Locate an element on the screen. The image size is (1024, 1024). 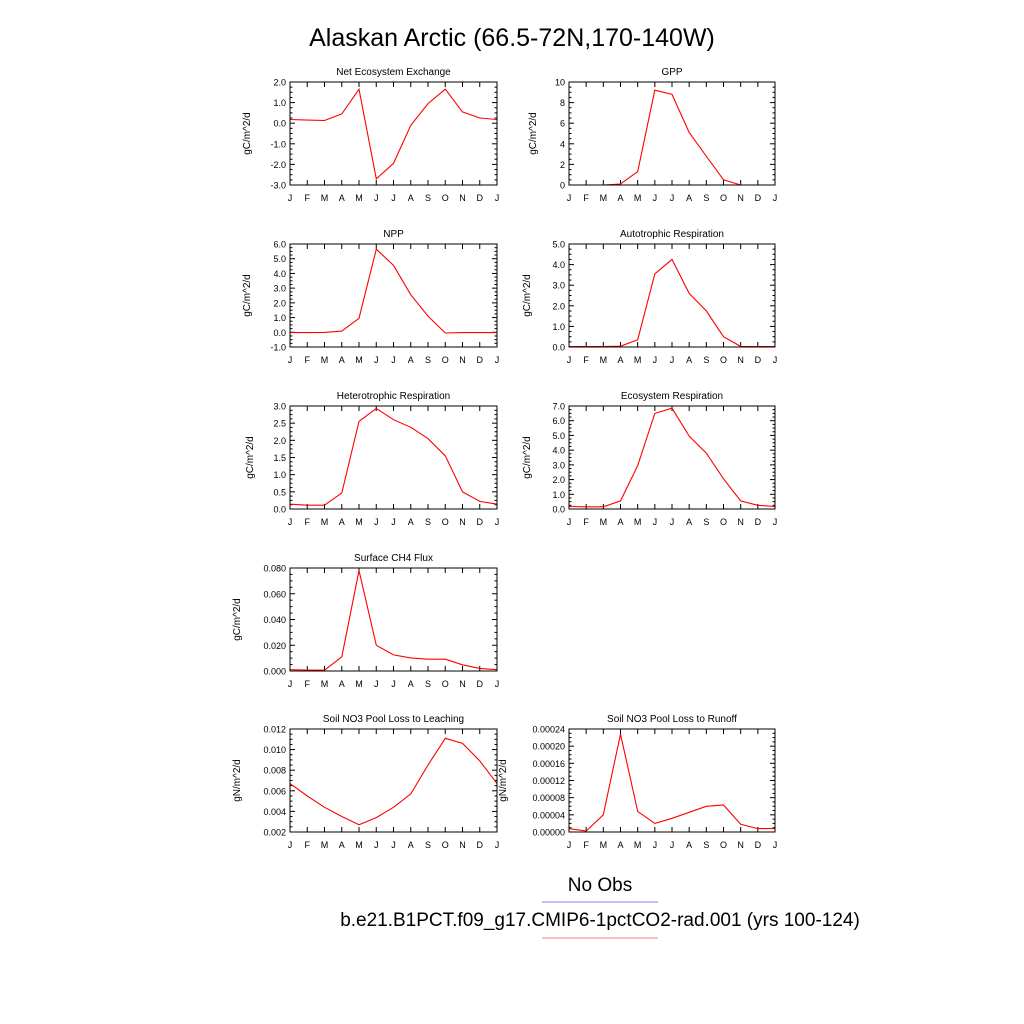
y-tick-label: 0 is located at coordinates (562, 186).